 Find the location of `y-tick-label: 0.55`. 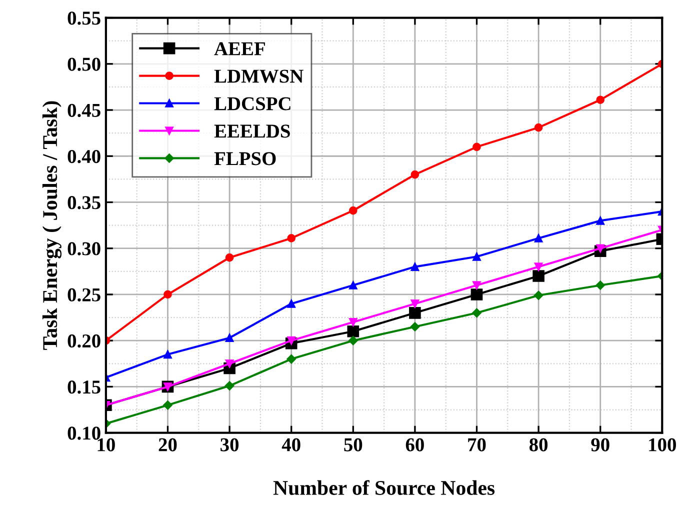

y-tick-label: 0.55 is located at coordinates (84, 18).